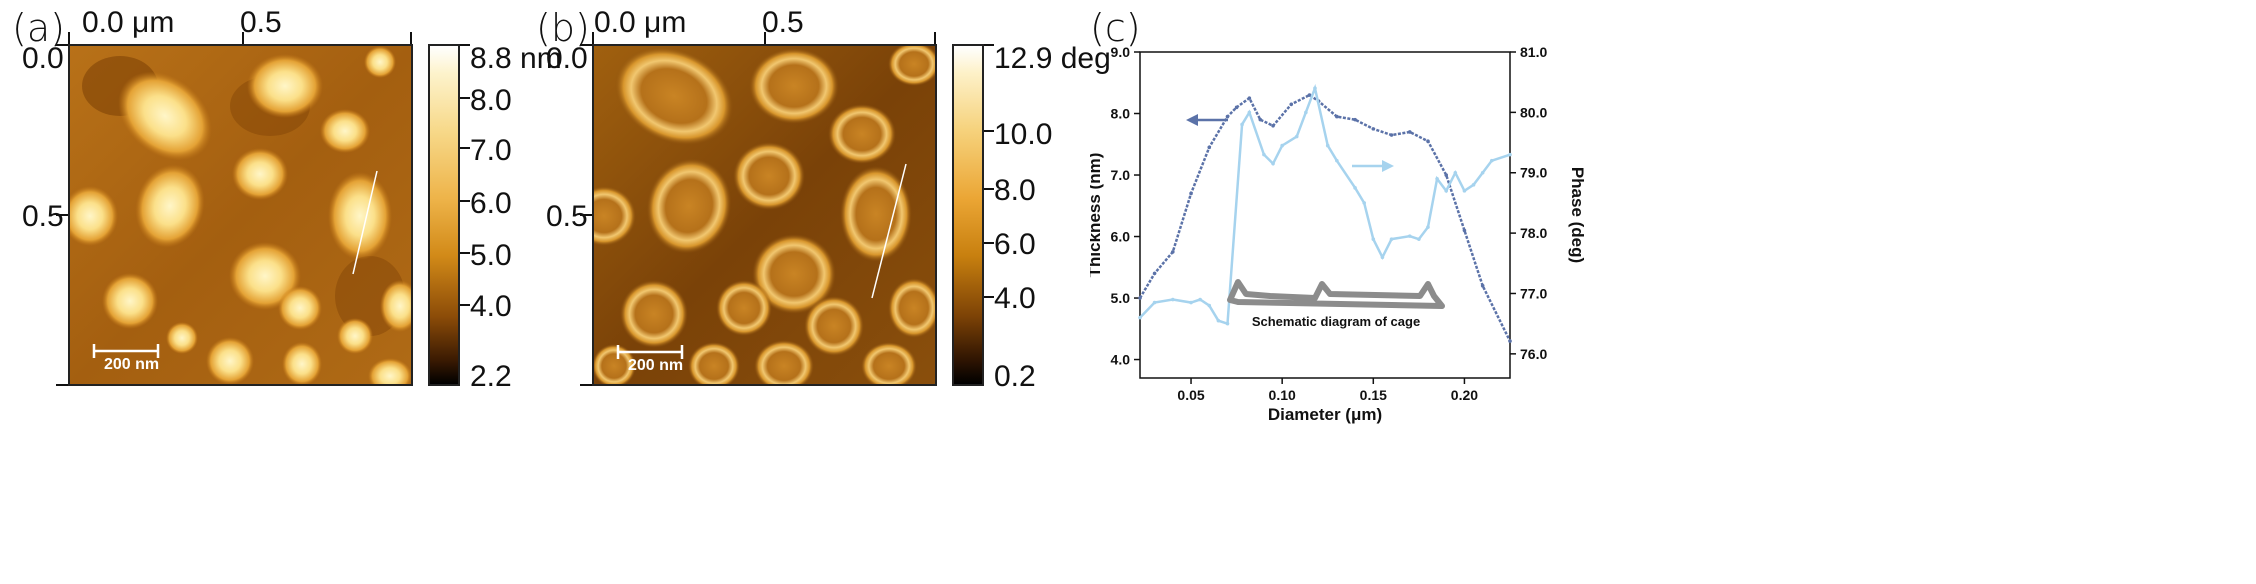 The width and height of the screenshot is (2256, 584). What do you see at coordinates (128, 22) in the screenshot?
I see `panel-a-top-tick-0: 0.0 μm` at bounding box center [128, 22].